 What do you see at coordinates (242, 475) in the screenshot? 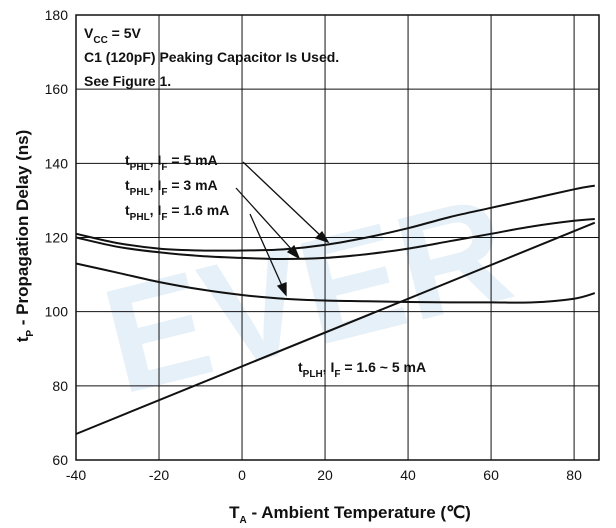
I see `x-tick-label: 0` at bounding box center [242, 475].